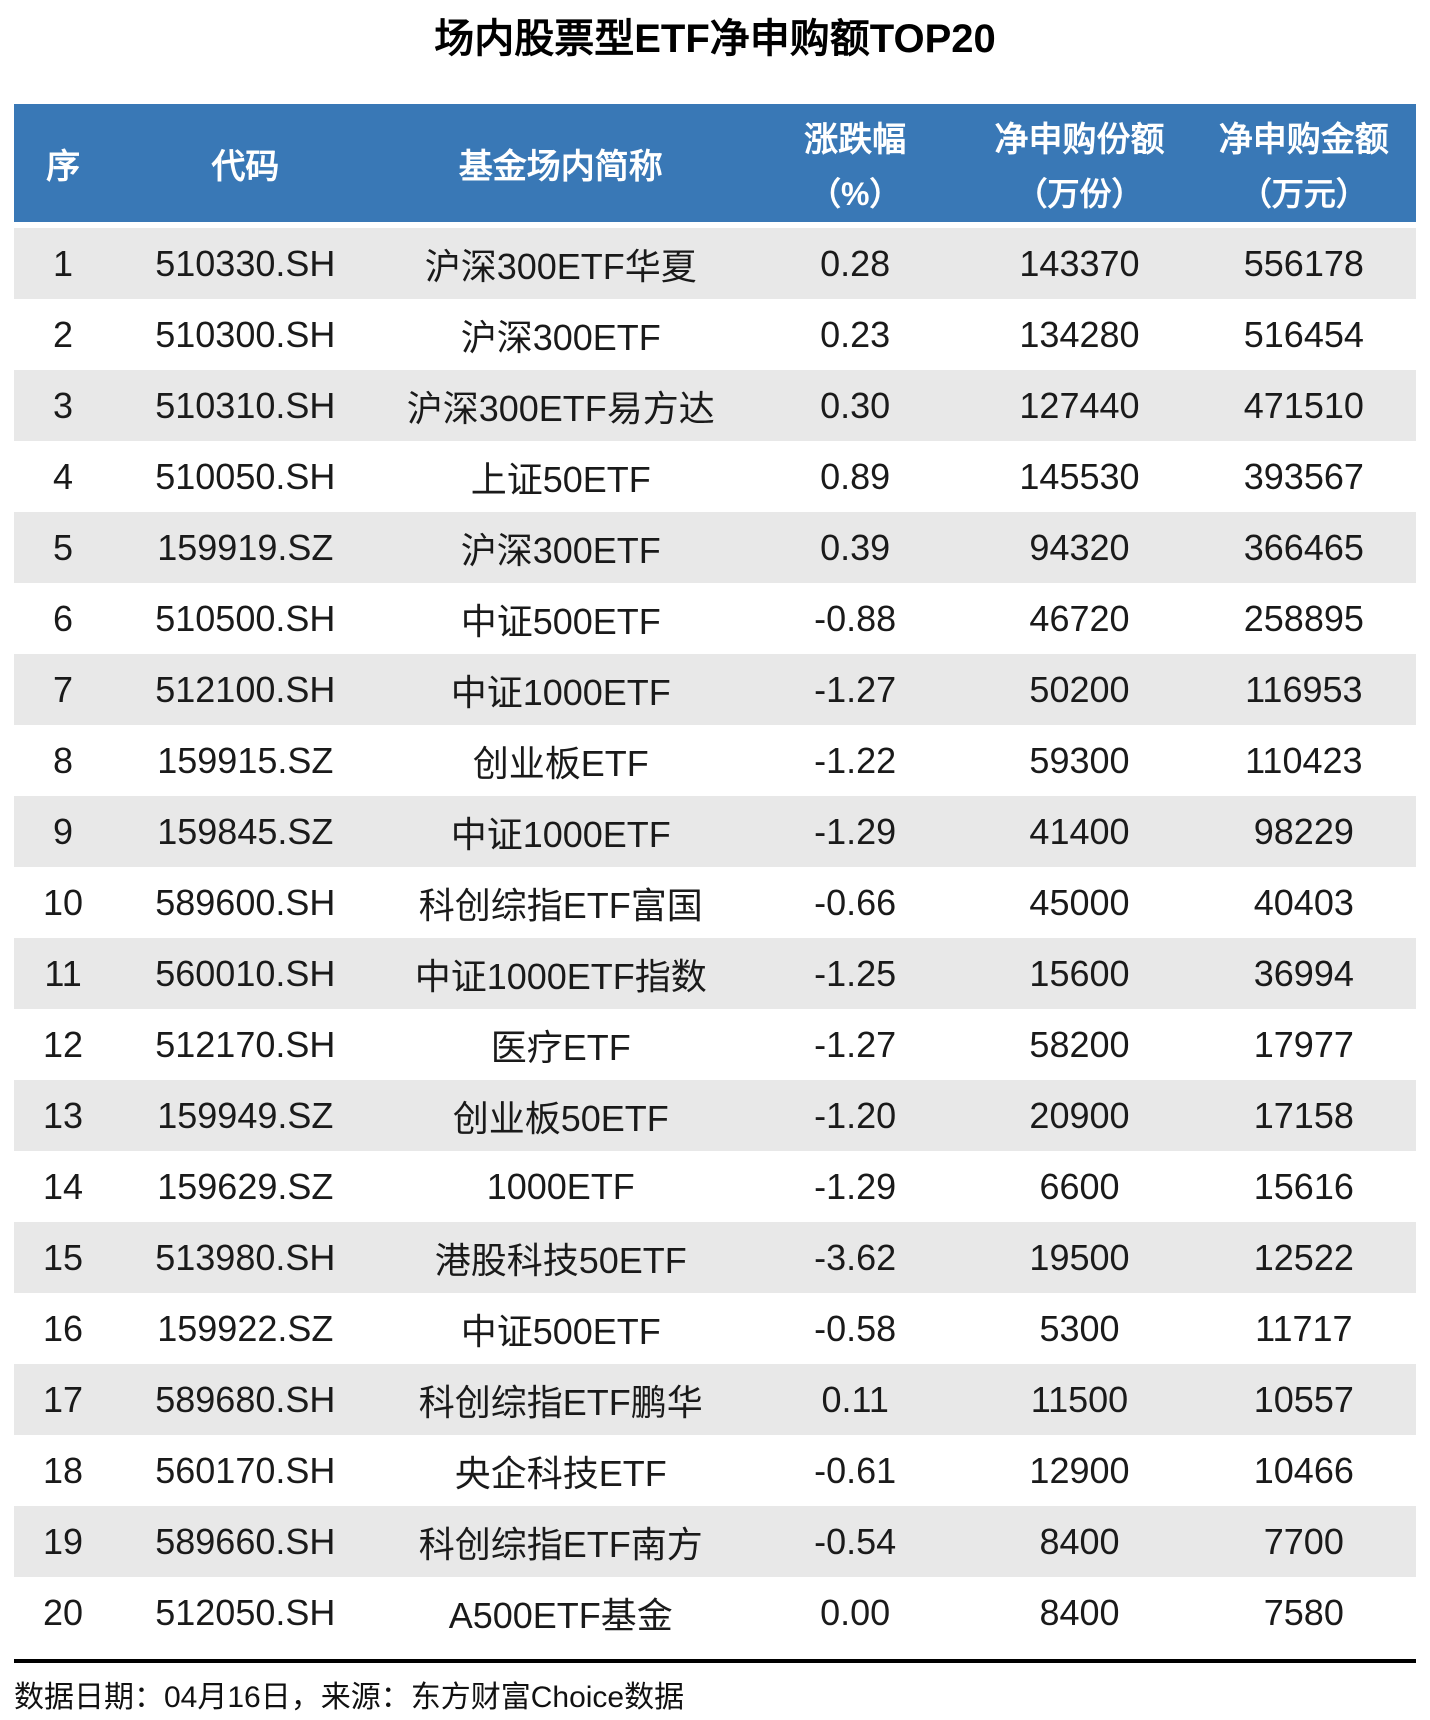 Image resolution: width=1430 pixels, height=1720 pixels. What do you see at coordinates (715, 760) in the screenshot?
I see `table-row: 8 159915.SZ 创业板ETF -1.22 59300 110423` at bounding box center [715, 760].